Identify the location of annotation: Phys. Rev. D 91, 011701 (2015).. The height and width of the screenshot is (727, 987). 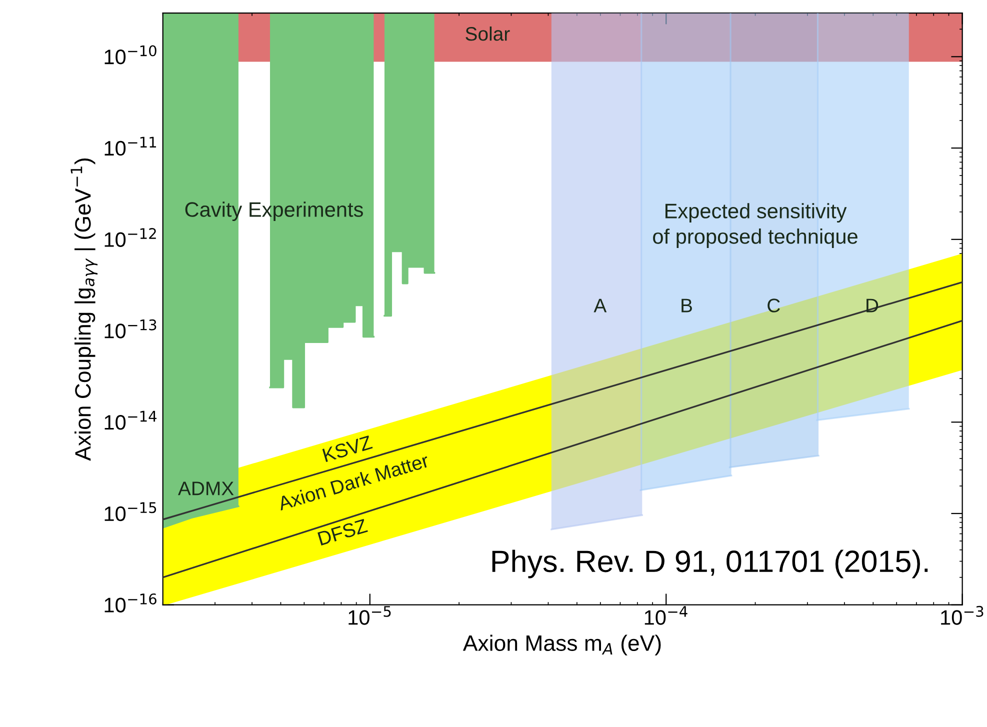
(710, 564).